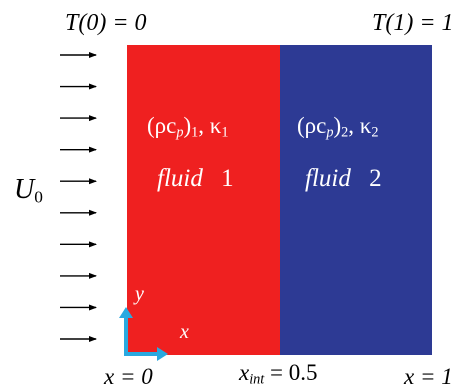 This screenshot has height=392, width=473. What do you see at coordinates (209, 125) in the screenshot?
I see `fluid1-kappa: , κ` at bounding box center [209, 125].